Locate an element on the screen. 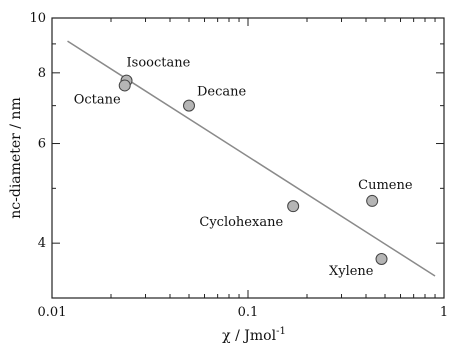 The width and height of the screenshot is (452, 345). x-axis-label: χ / Jmol-1 is located at coordinates (254, 335).